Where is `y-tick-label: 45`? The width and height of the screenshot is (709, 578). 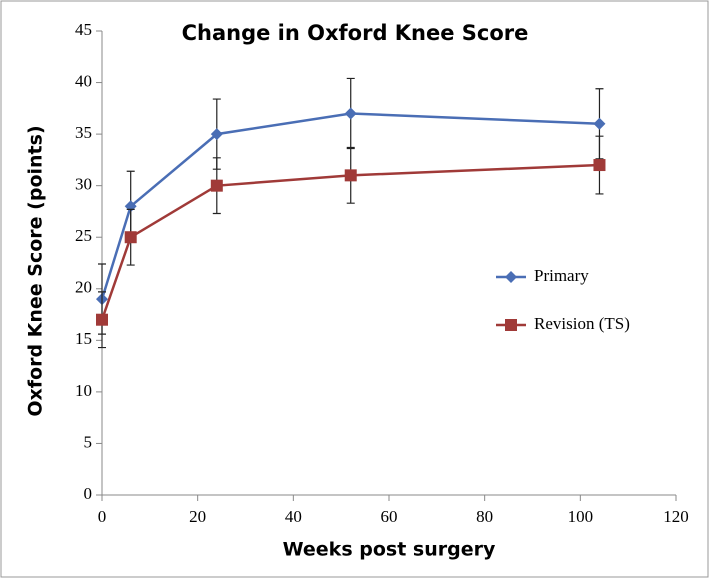 y-tick-label: 45 is located at coordinates (83, 29).